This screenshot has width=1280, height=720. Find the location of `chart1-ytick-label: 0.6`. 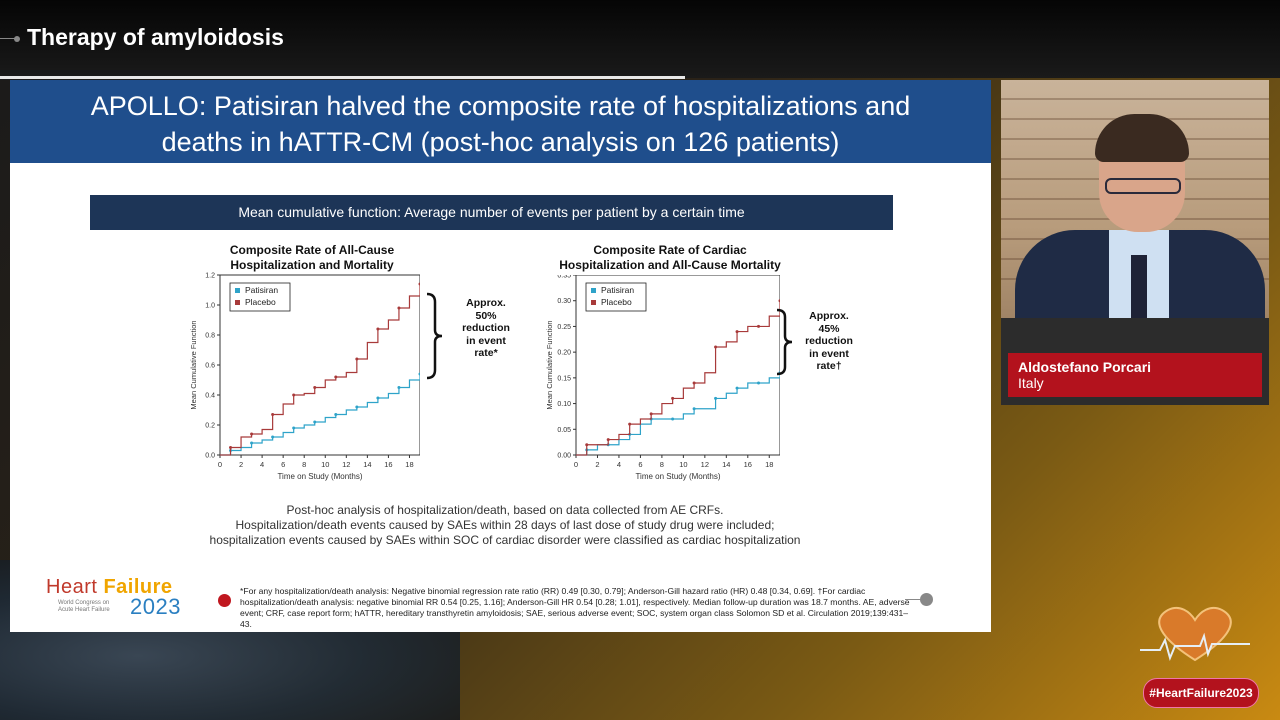

chart1-ytick-label: 0.6 is located at coordinates (210, 366).